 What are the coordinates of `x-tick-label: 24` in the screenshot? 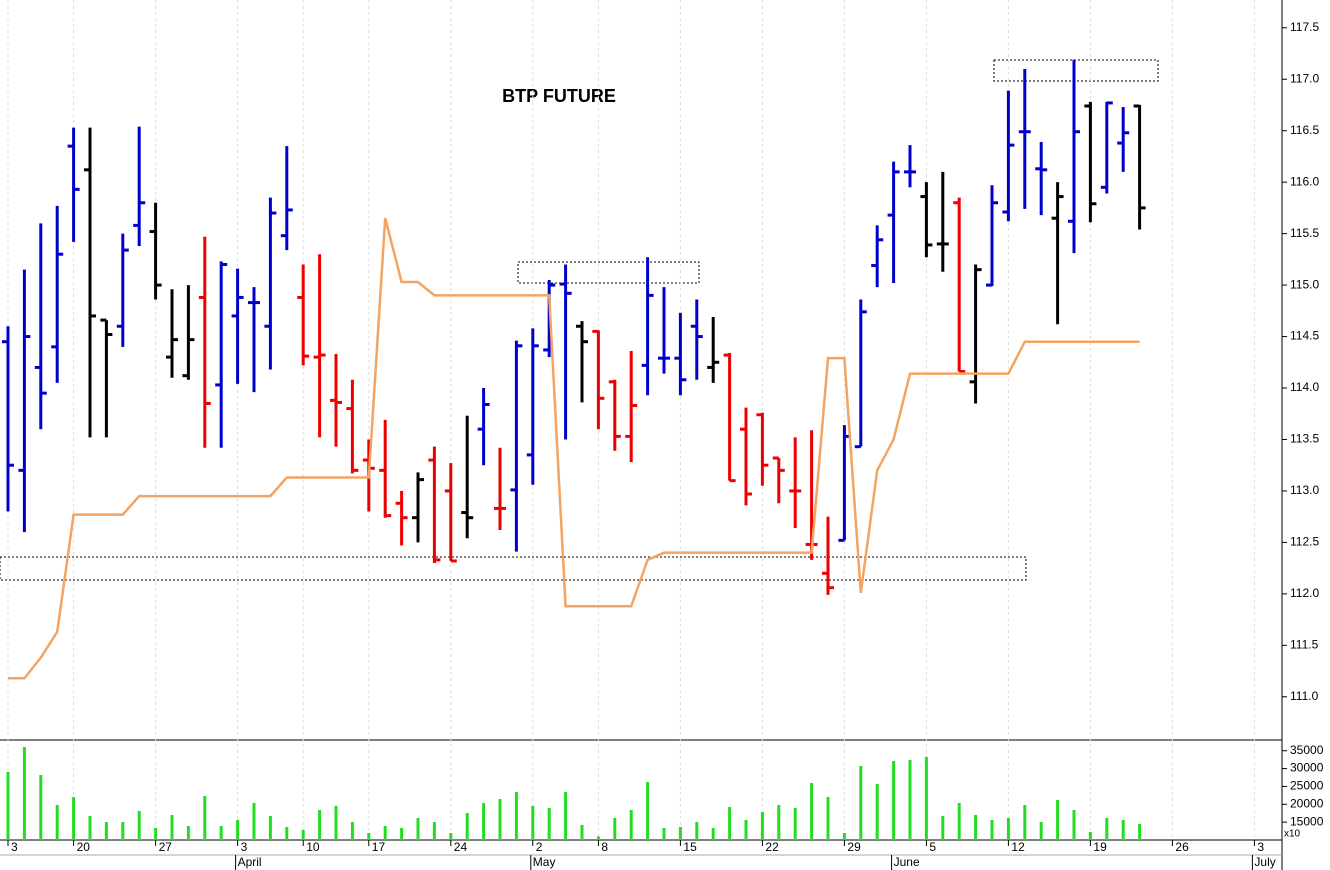 It's located at (461, 847).